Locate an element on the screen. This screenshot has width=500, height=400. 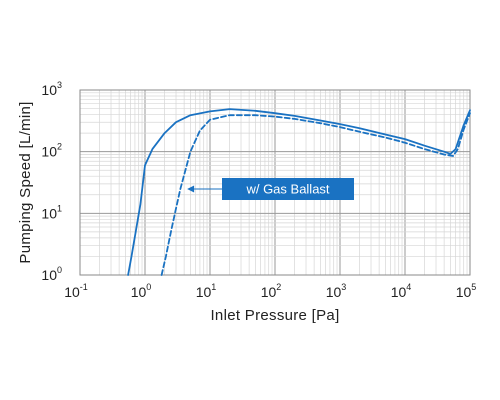
y-tick-label: 10¹ is located at coordinates (51, 212).